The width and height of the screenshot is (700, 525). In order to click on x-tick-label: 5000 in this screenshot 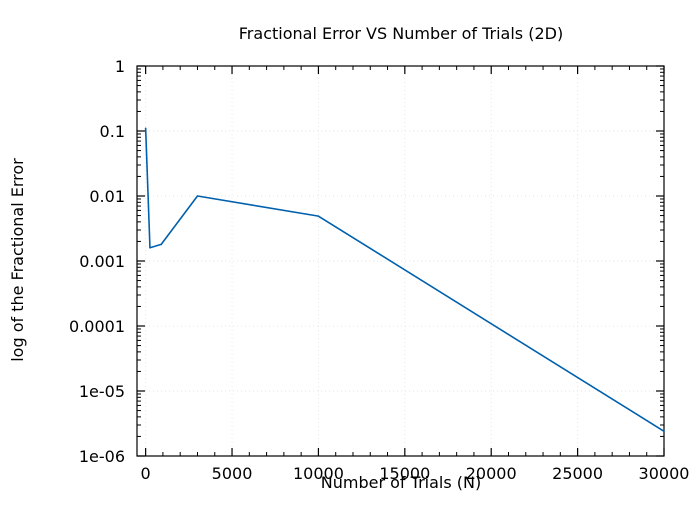, I will do `click(232, 473)`.